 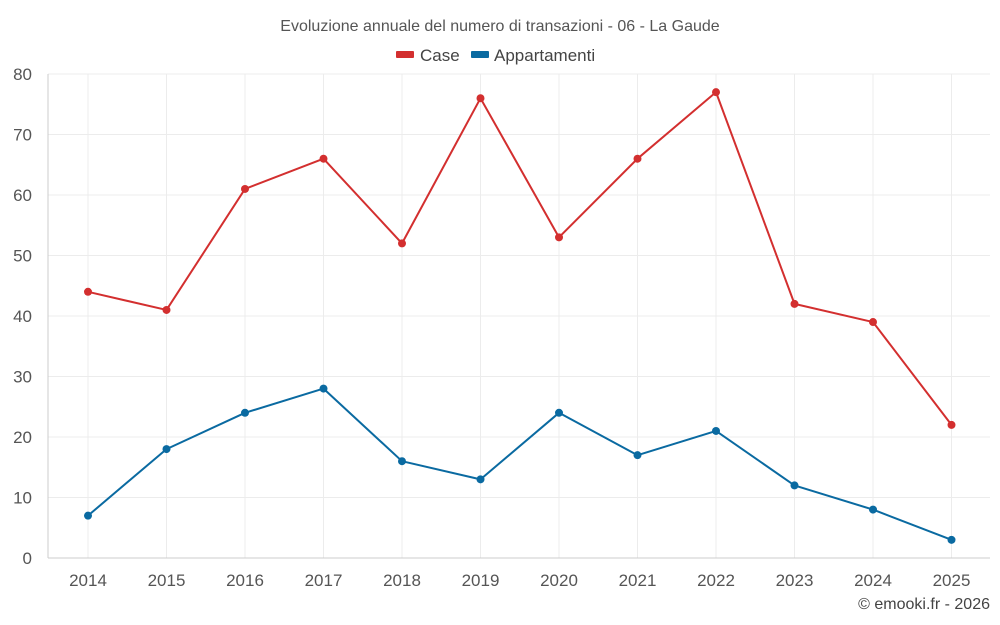 What do you see at coordinates (952, 580) in the screenshot?
I see `x-tick-label: 2025` at bounding box center [952, 580].